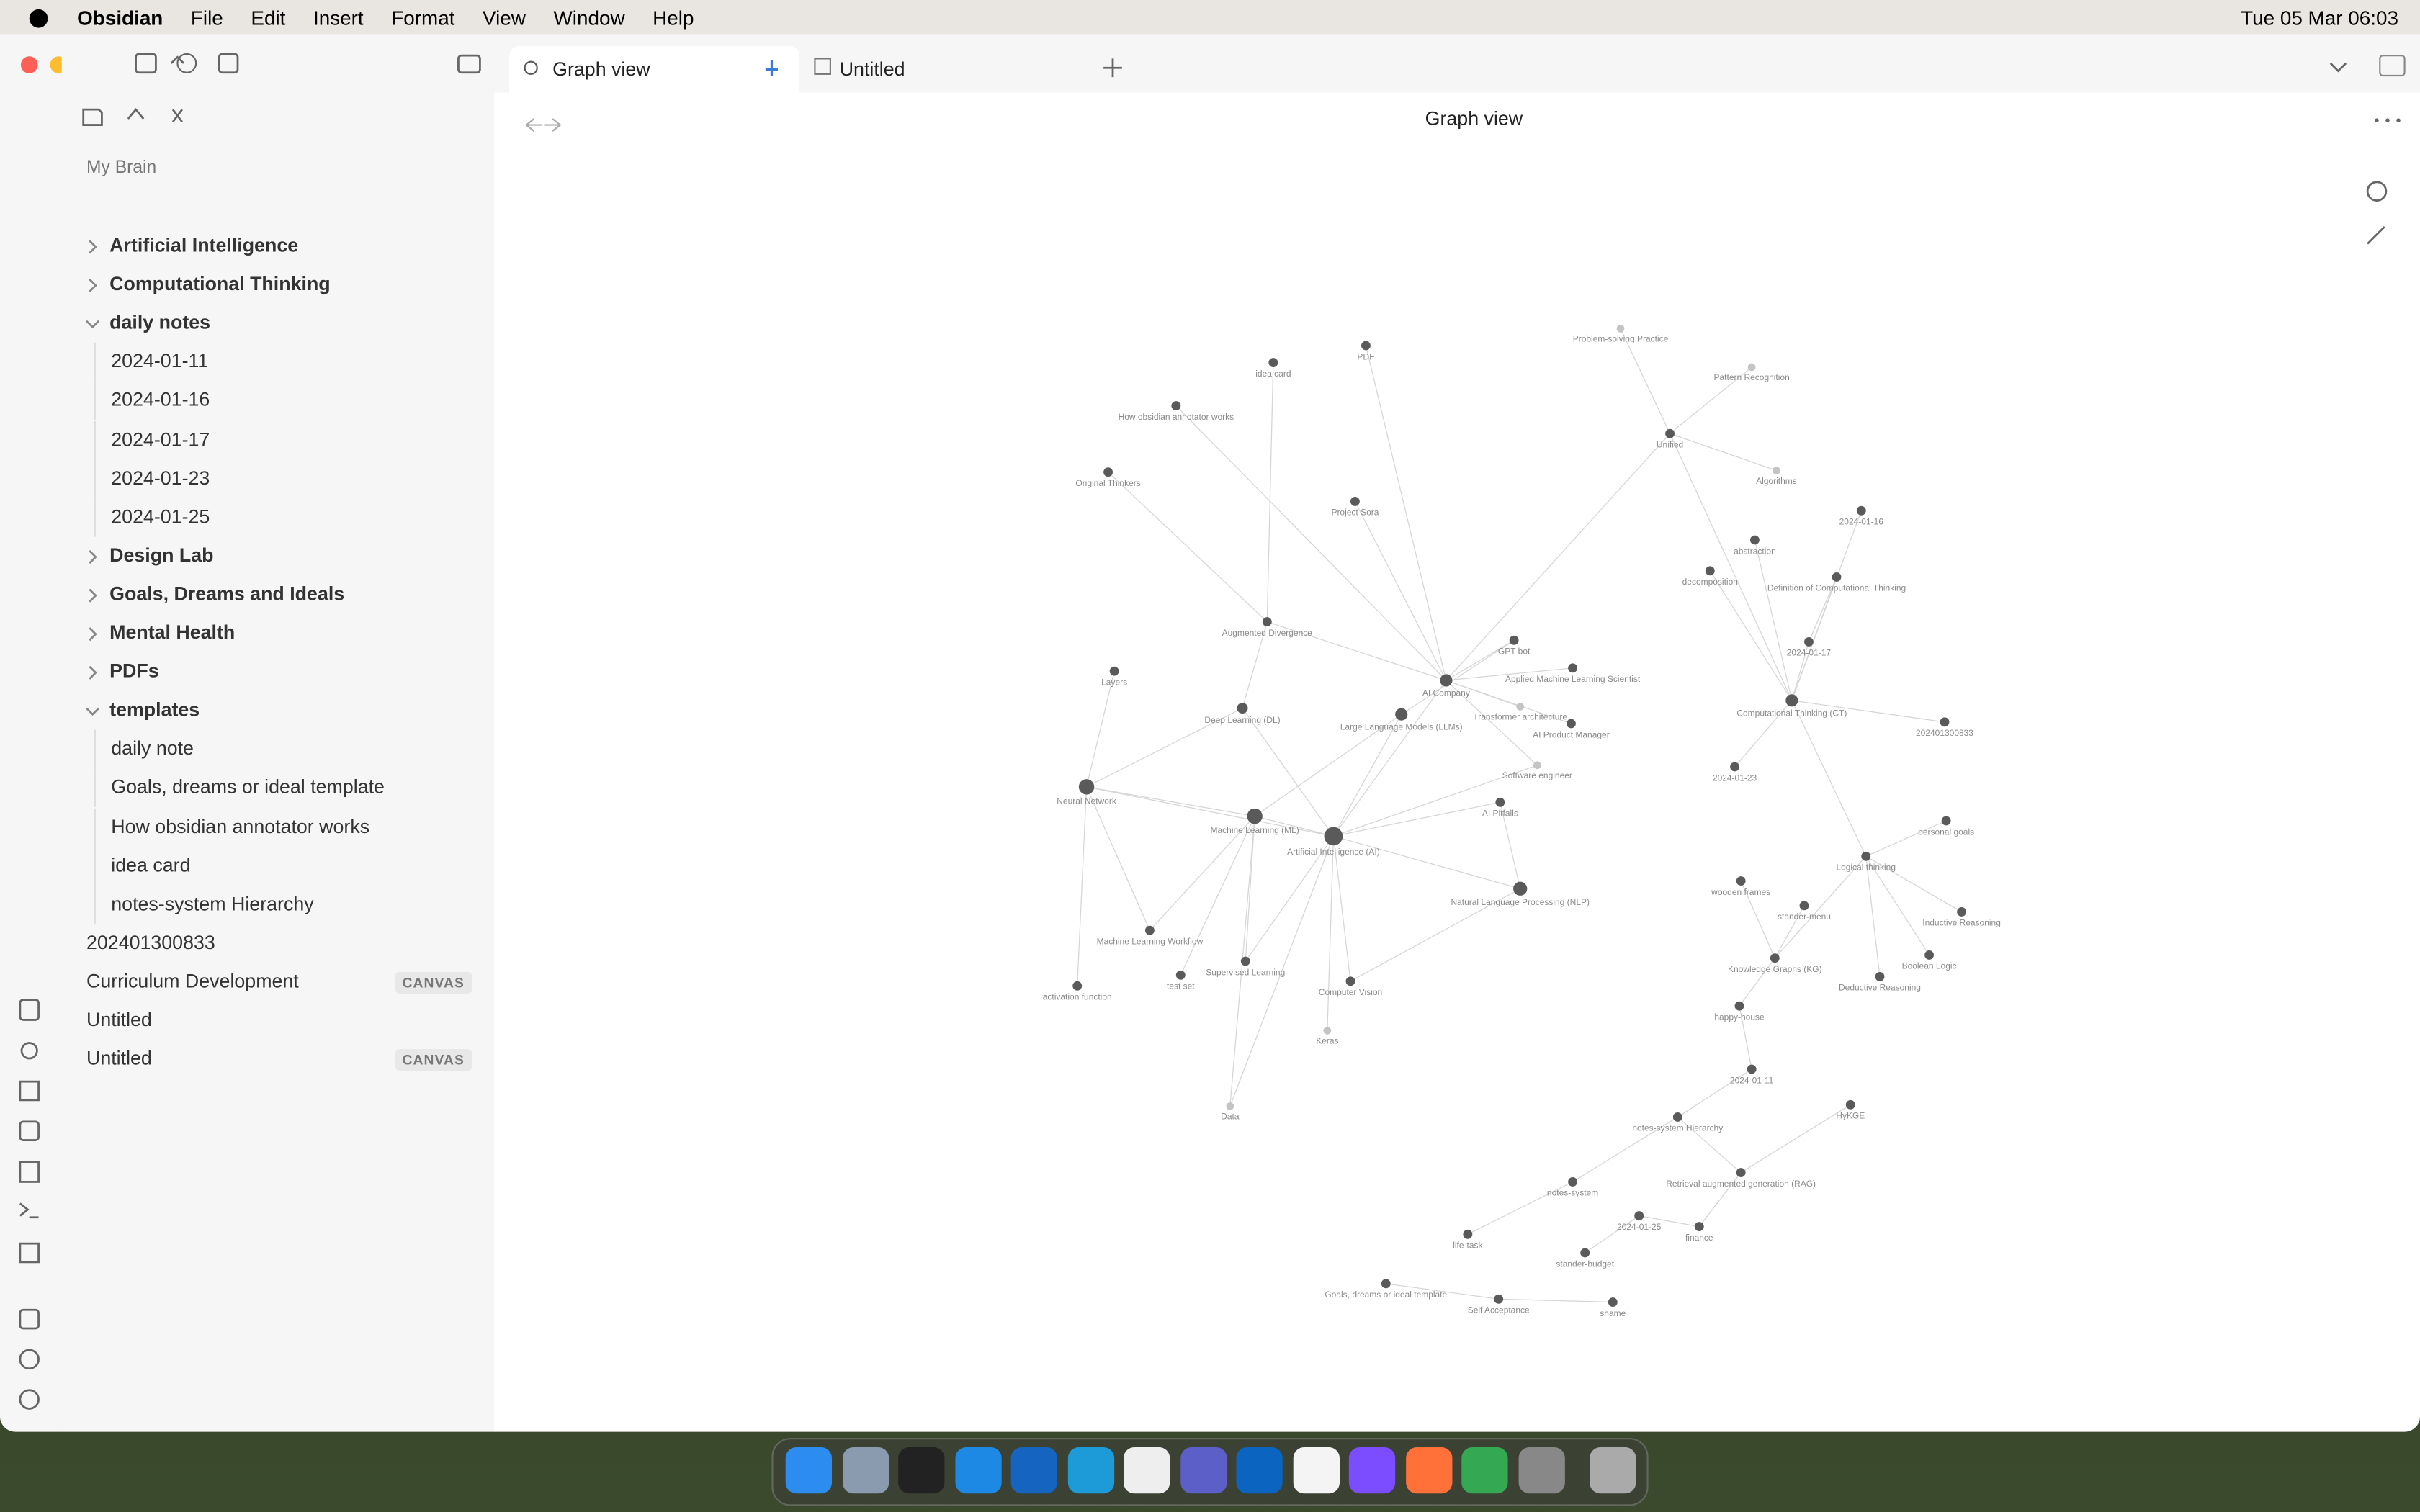  Describe the element at coordinates (172, 632) in the screenshot. I see `tree-item: Mental Health` at that location.